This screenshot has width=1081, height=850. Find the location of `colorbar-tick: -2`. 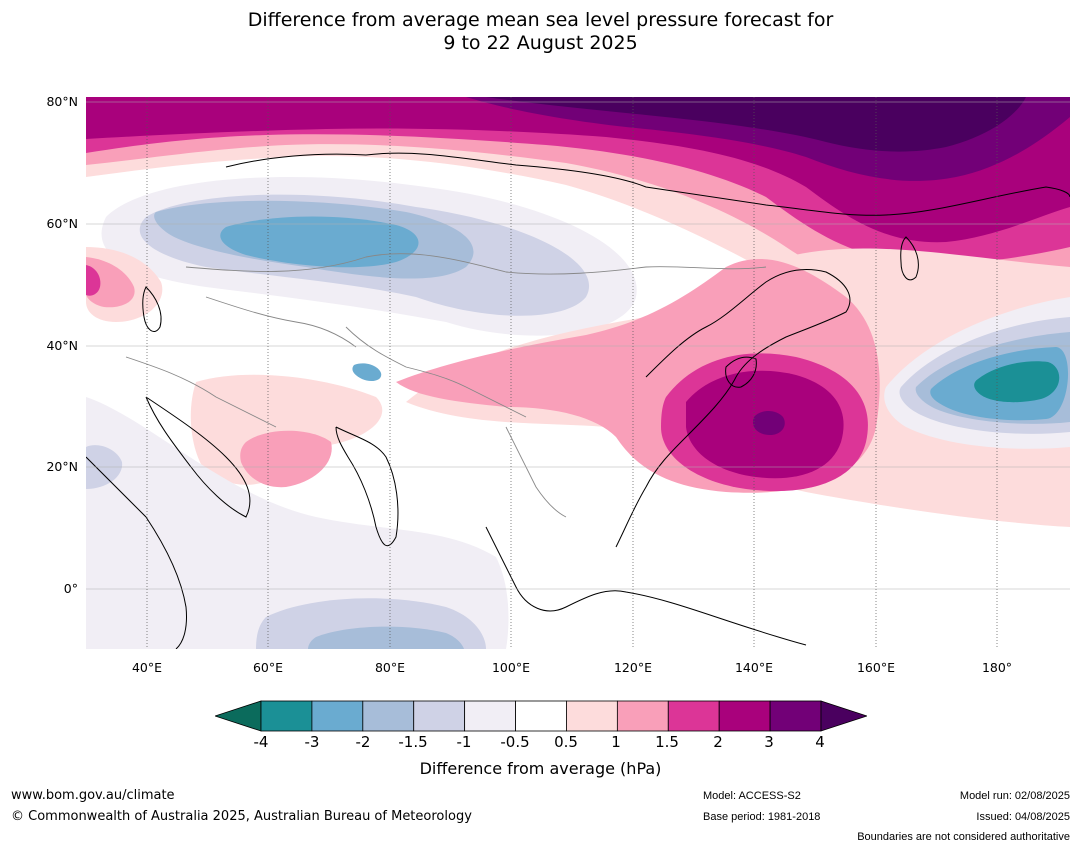

colorbar-tick: -2 is located at coordinates (363, 742).